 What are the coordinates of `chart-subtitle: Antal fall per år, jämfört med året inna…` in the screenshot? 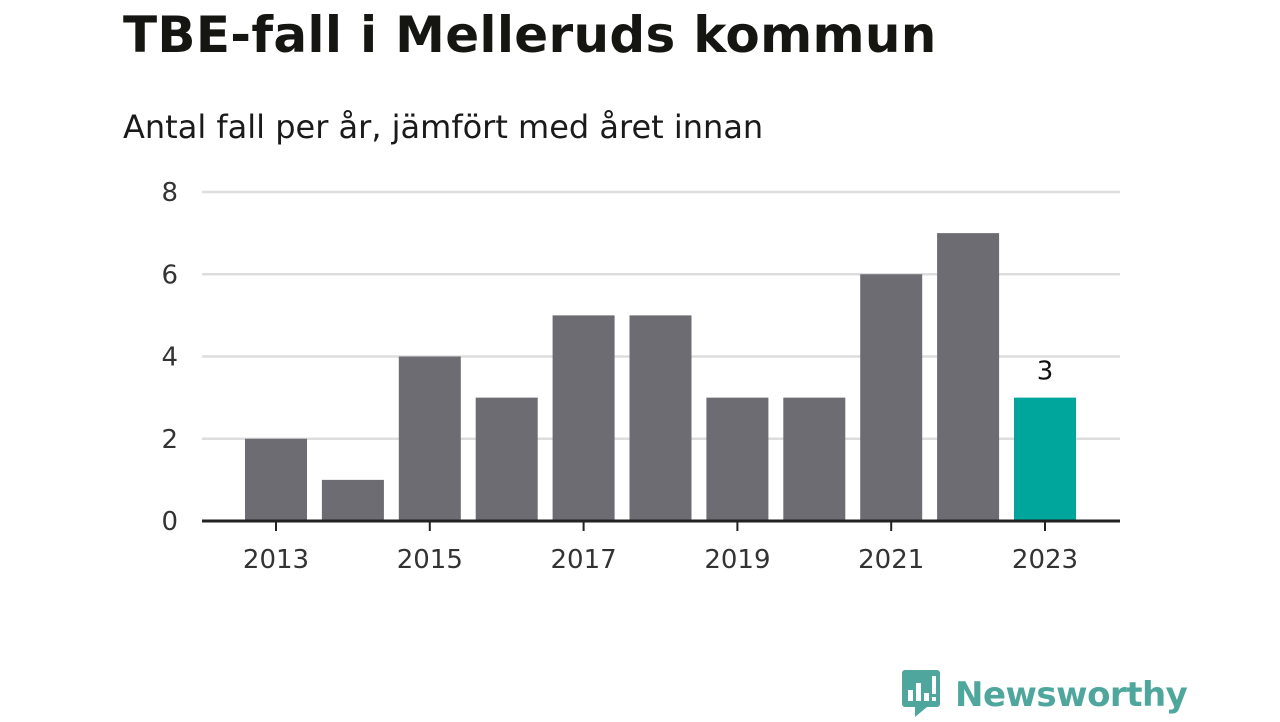 It's located at (443, 127).